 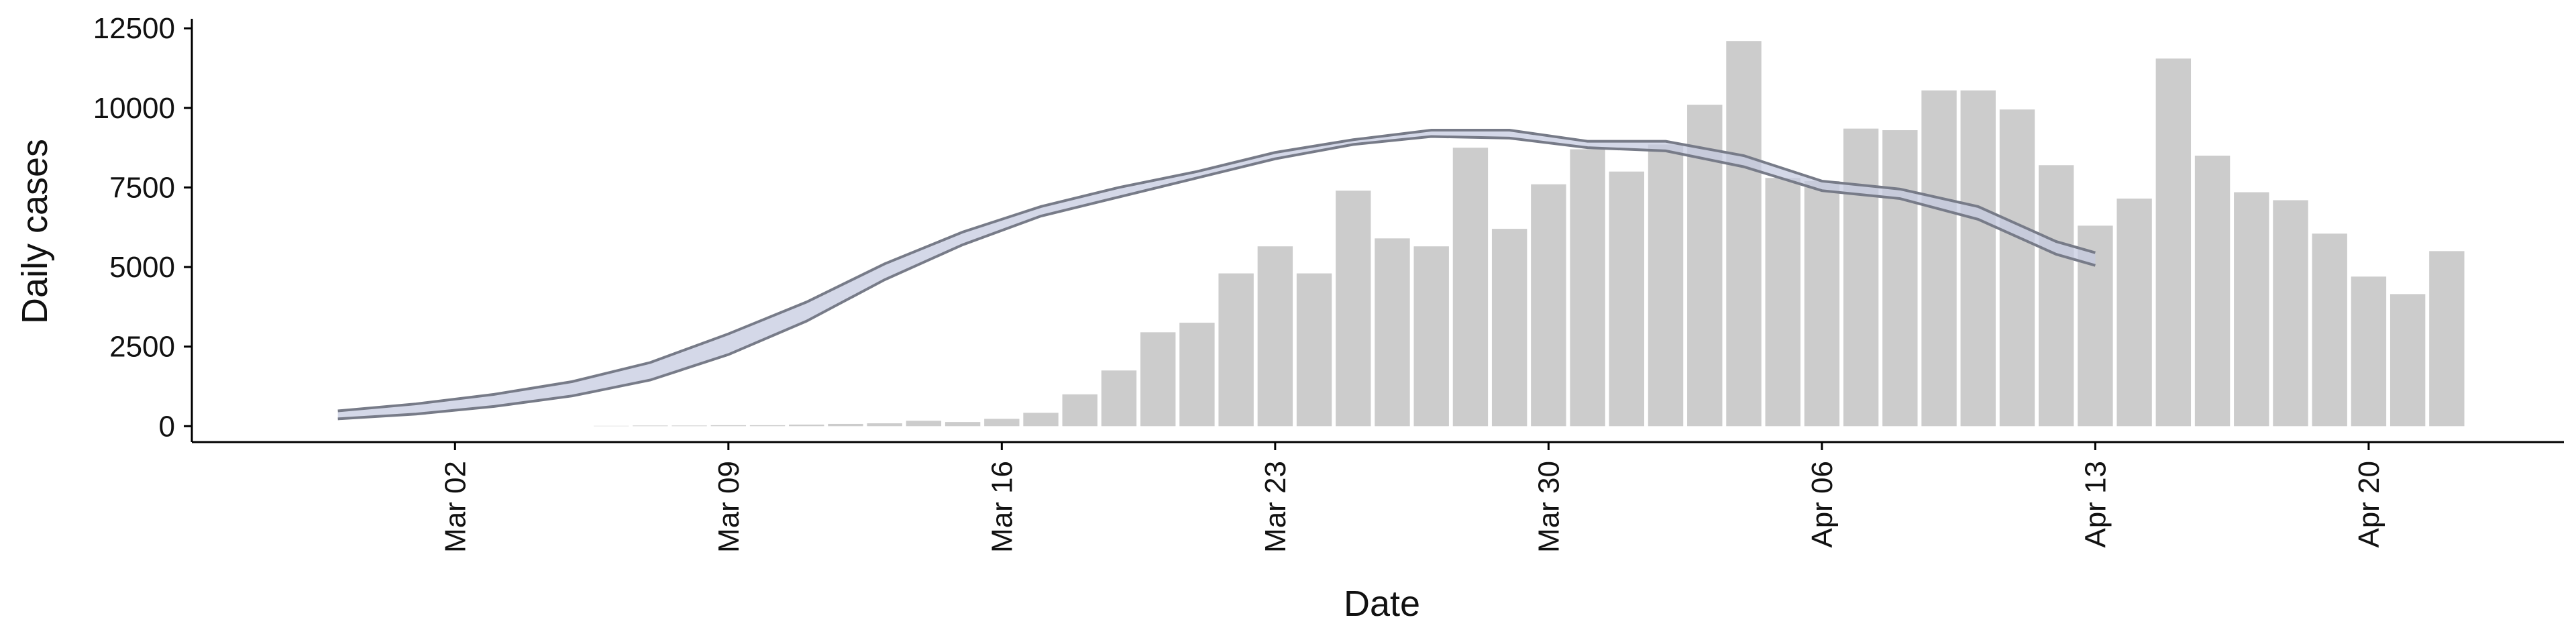 What do you see at coordinates (1822, 504) in the screenshot?
I see `x-tick-label: Apr 06` at bounding box center [1822, 504].